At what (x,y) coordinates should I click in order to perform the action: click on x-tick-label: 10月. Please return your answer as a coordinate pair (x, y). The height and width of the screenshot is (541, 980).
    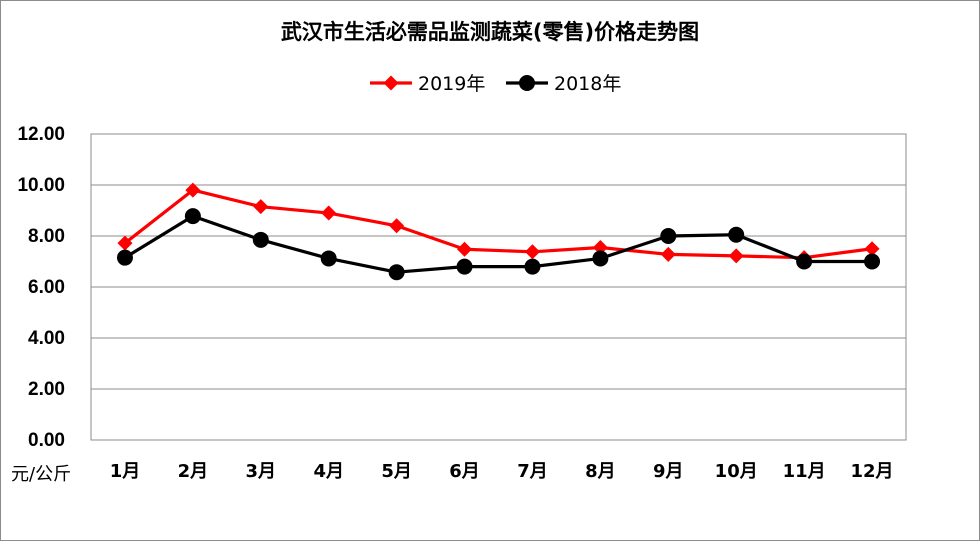
    Looking at the image, I should click on (736, 471).